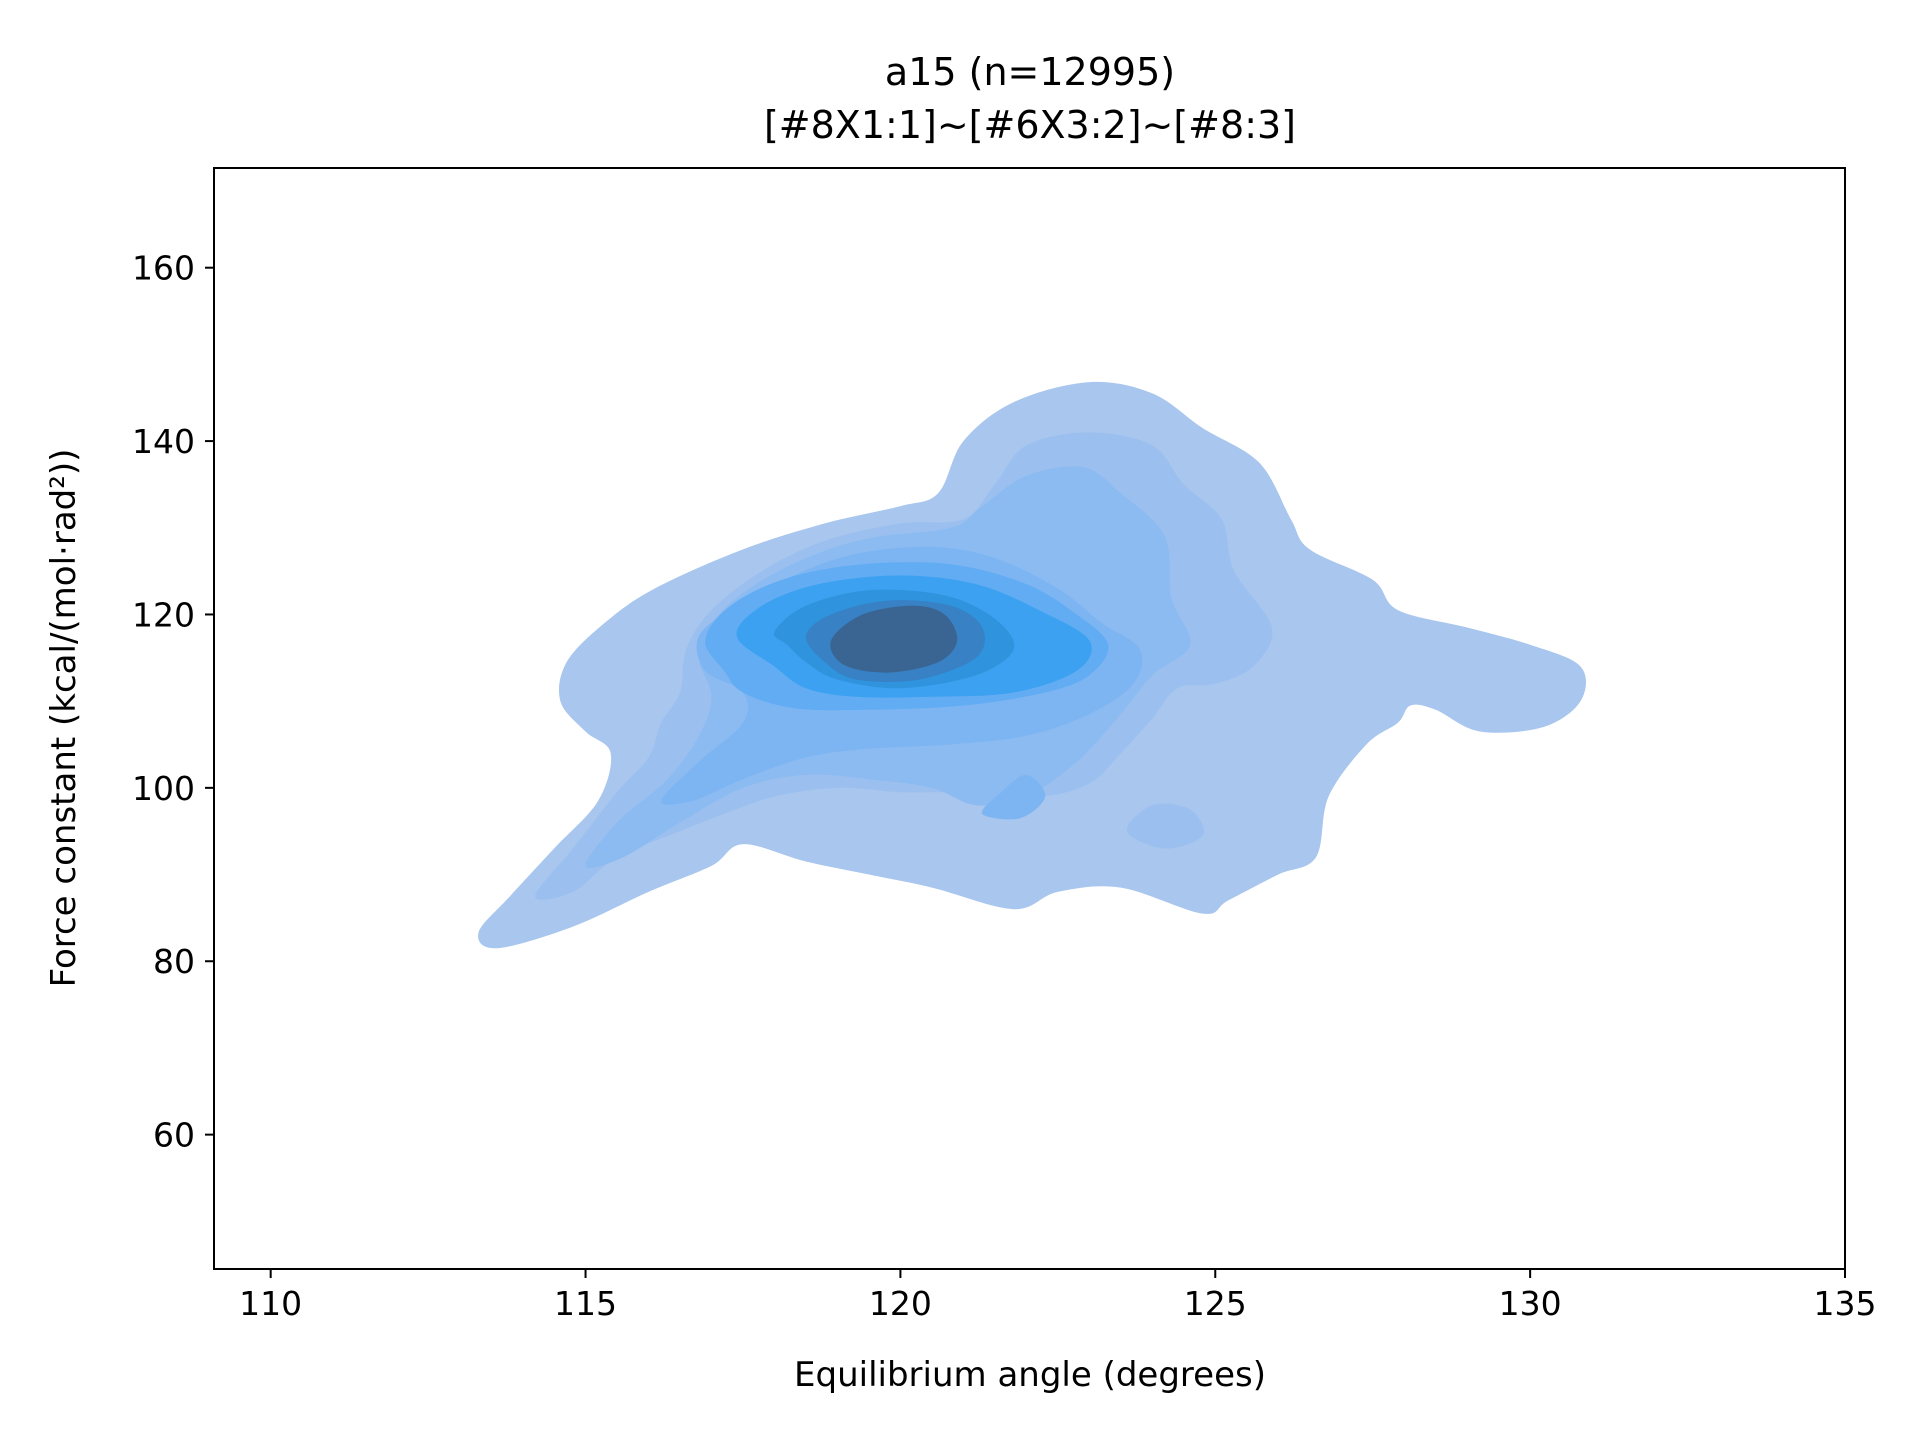 The image size is (1920, 1440). What do you see at coordinates (163, 614) in the screenshot?
I see `y-tick-label-120: 120` at bounding box center [163, 614].